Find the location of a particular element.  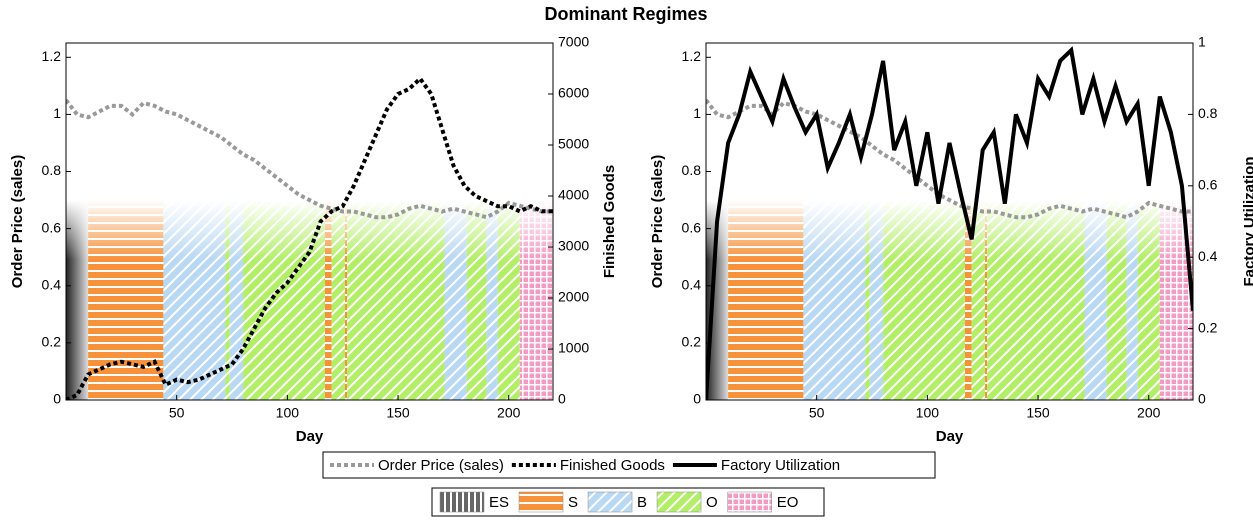

y2-tick-label: 3000 is located at coordinates (573, 246).